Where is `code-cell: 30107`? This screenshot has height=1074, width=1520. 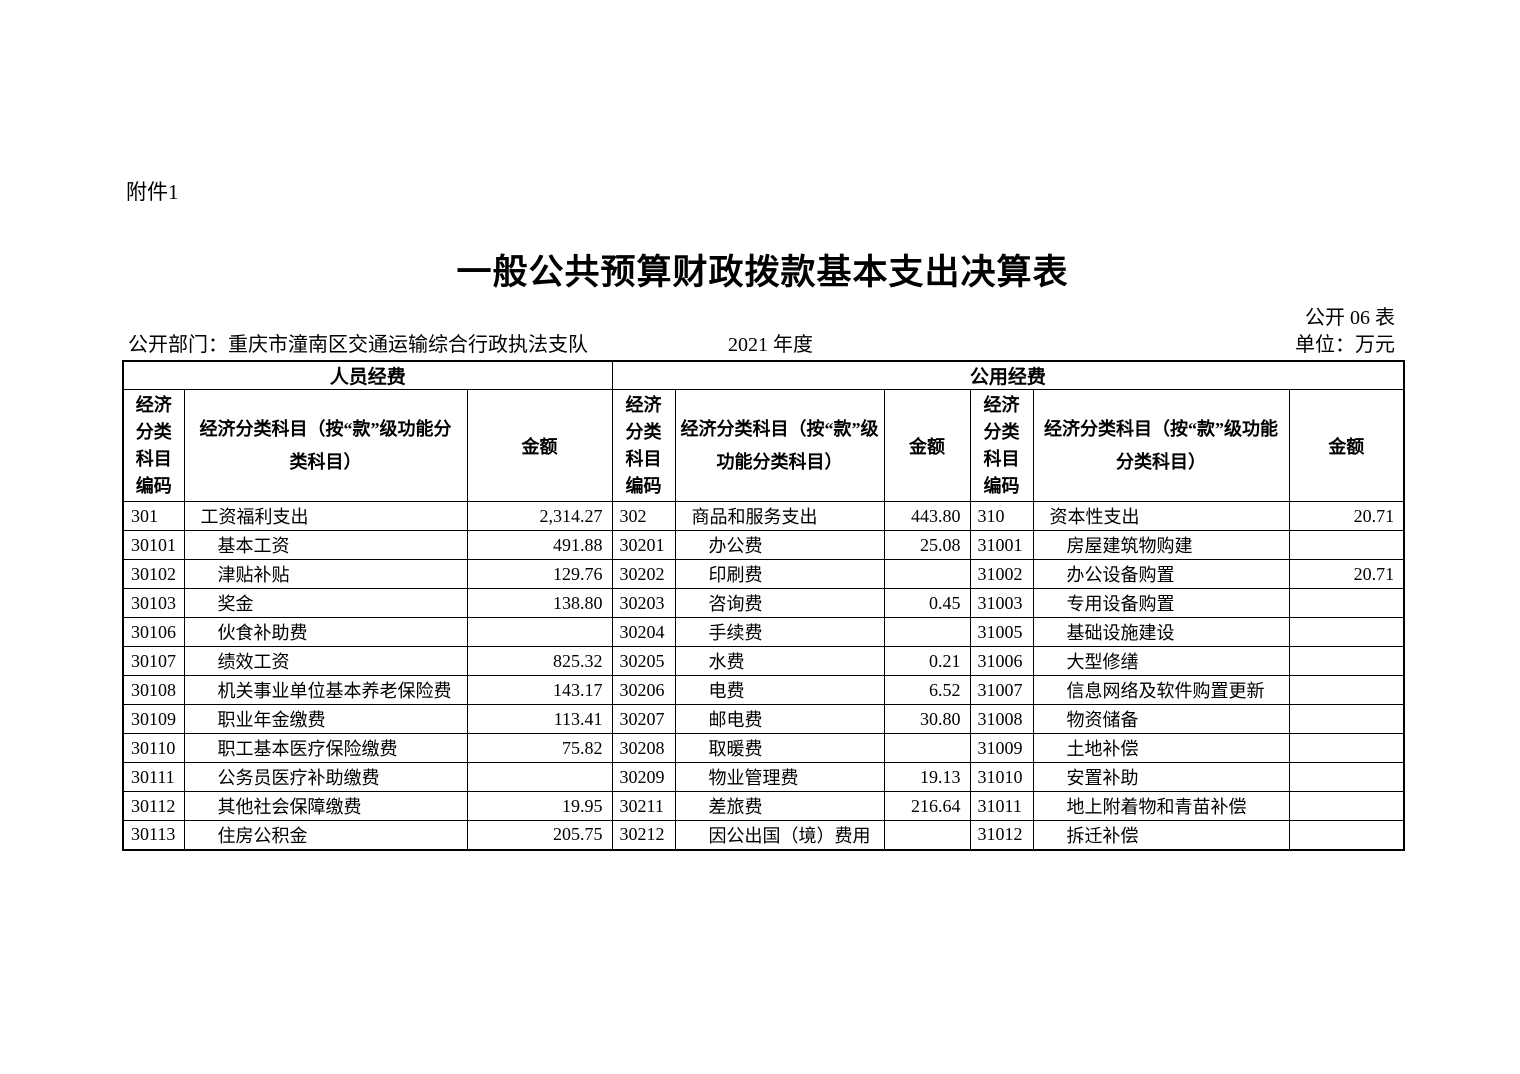 code-cell: 30107 is located at coordinates (153, 661).